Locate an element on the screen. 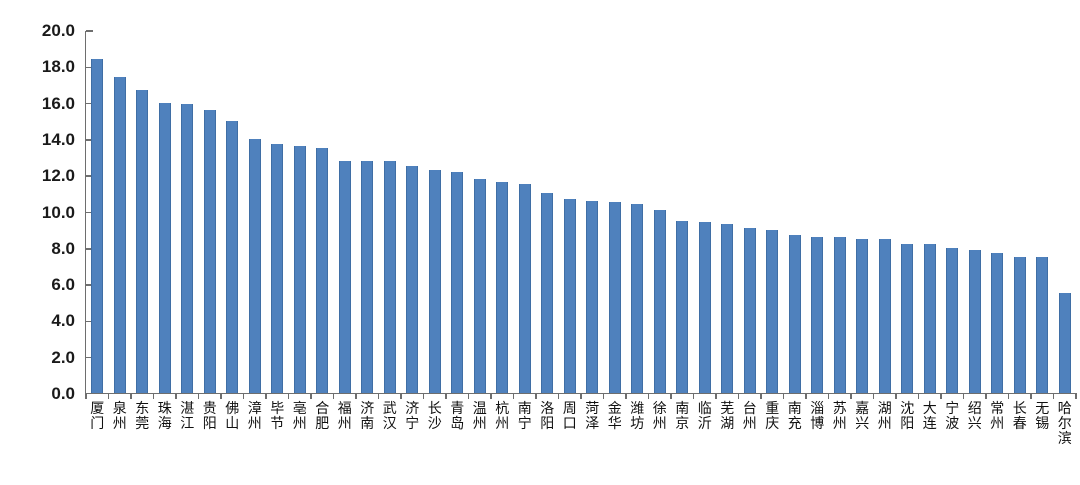  x-axis-label: 大连 is located at coordinates (929, 415).